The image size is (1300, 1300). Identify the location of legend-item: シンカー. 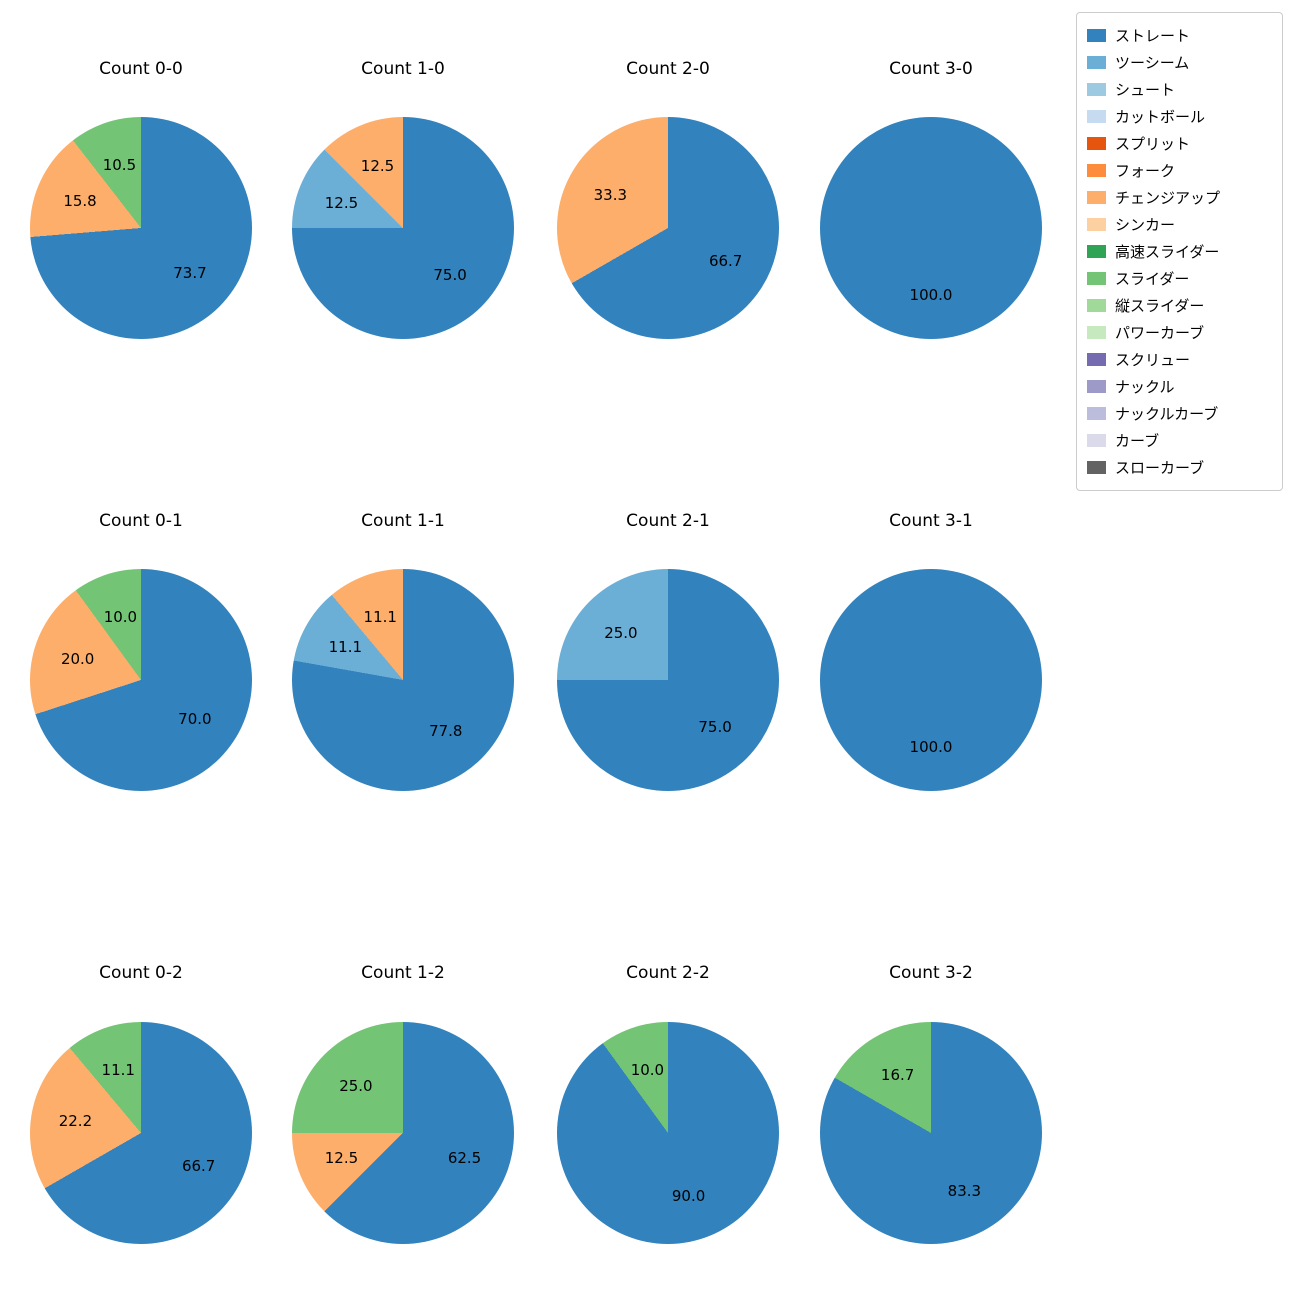
(1179, 224).